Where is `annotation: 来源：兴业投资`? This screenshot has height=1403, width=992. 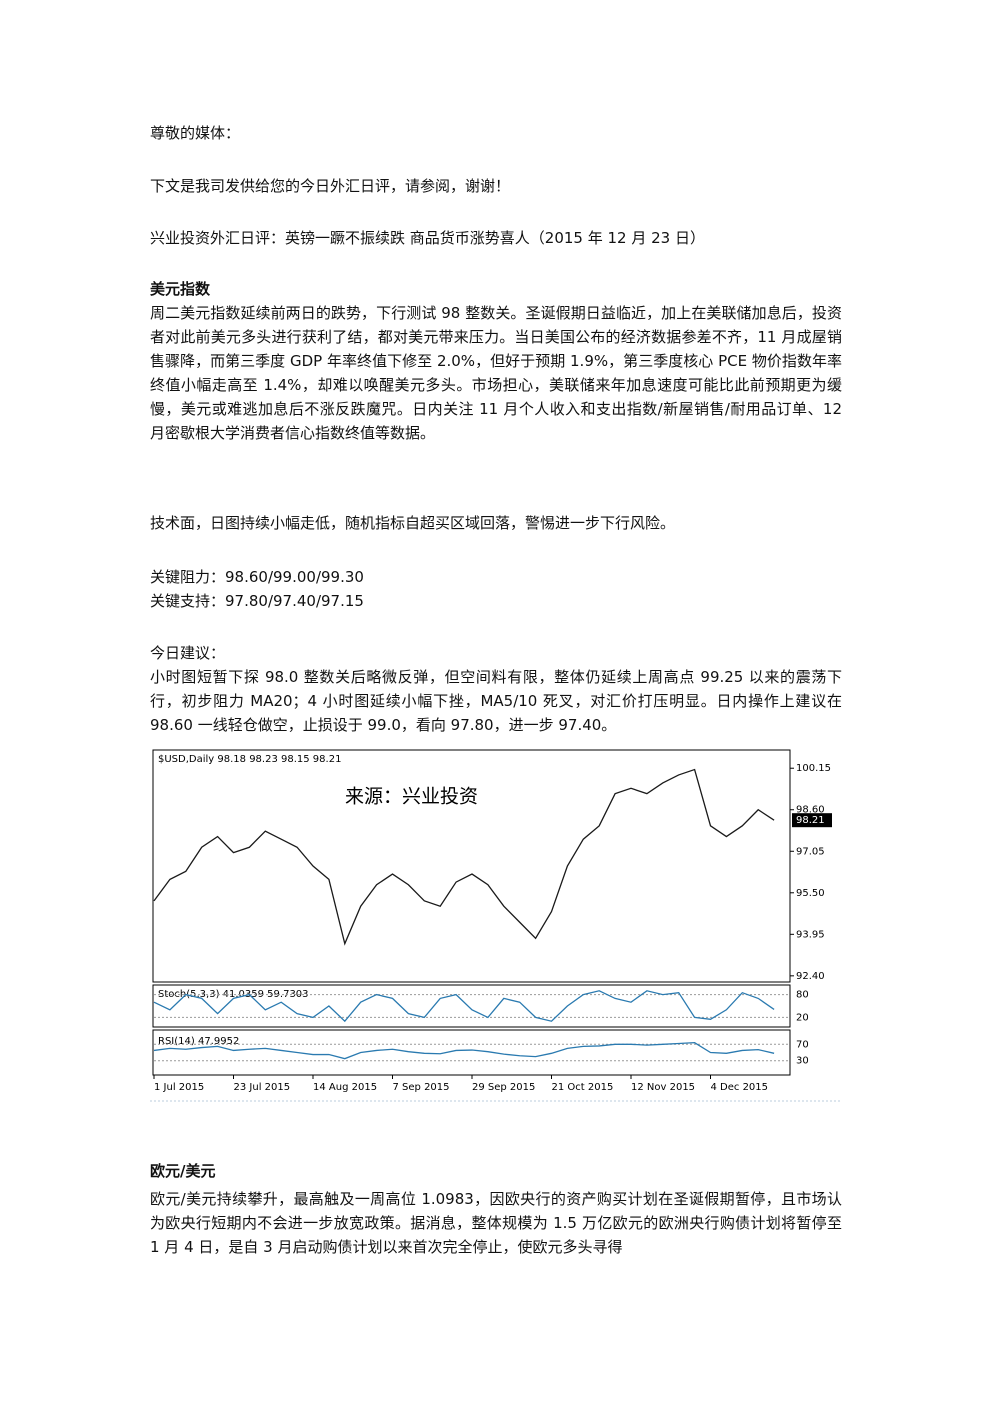 annotation: 来源：兴业投资 is located at coordinates (411, 797).